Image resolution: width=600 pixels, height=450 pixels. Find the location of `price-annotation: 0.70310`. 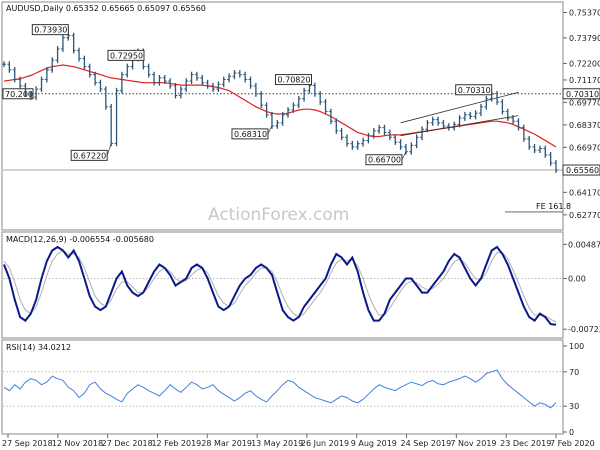

price-annotation: 0.70310 is located at coordinates (474, 90).